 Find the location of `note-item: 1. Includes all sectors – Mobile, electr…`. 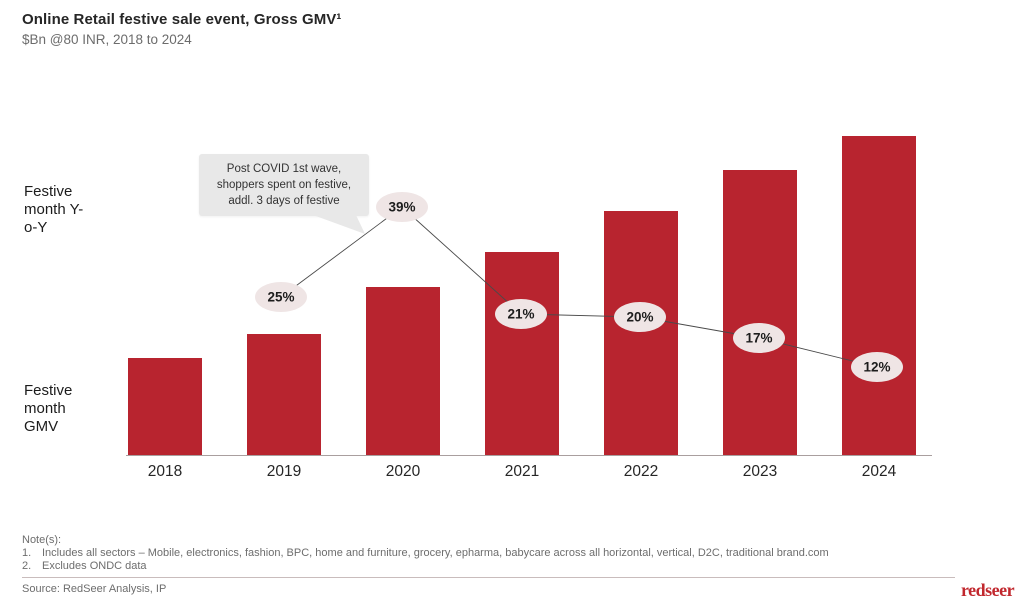

note-item: 1. Includes all sectors – Mobile, electr… is located at coordinates (425, 553).